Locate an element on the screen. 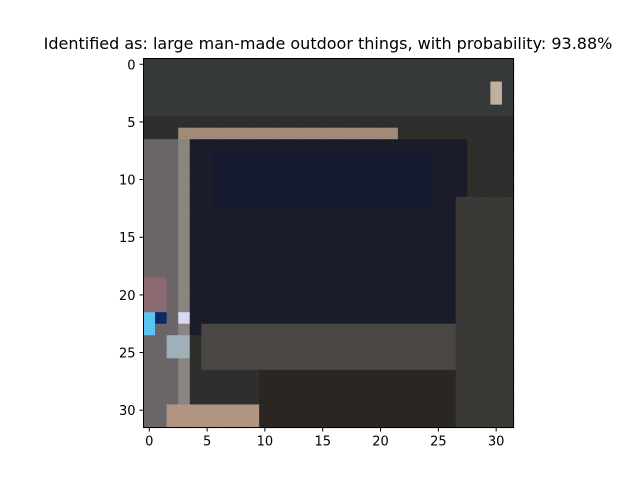  x-tick-label: 20 is located at coordinates (380, 442).